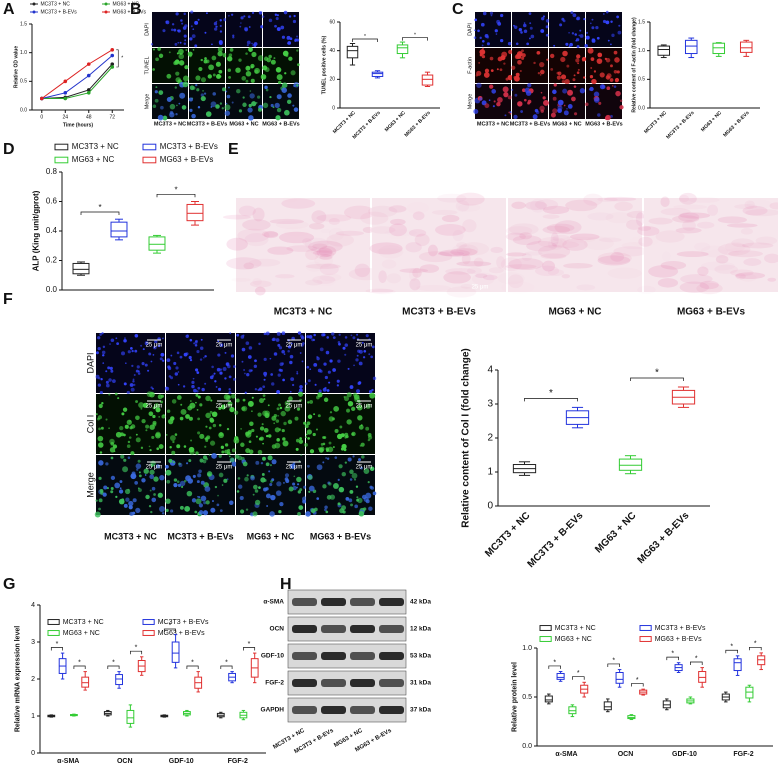  What do you see at coordinates (664, 50) in the screenshot?
I see `box` at bounding box center [664, 50].